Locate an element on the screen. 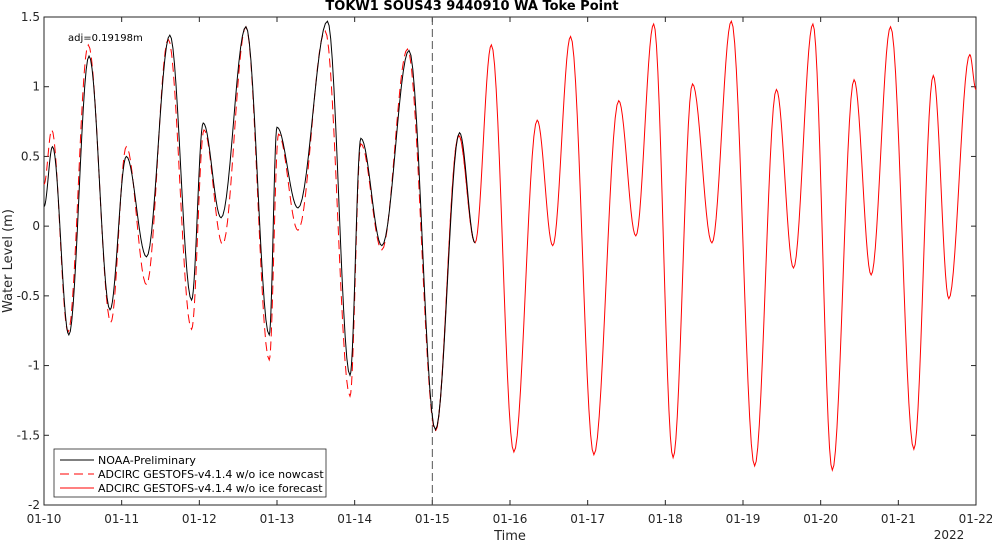  y-tick-label: 0 is located at coordinates (36, 226).